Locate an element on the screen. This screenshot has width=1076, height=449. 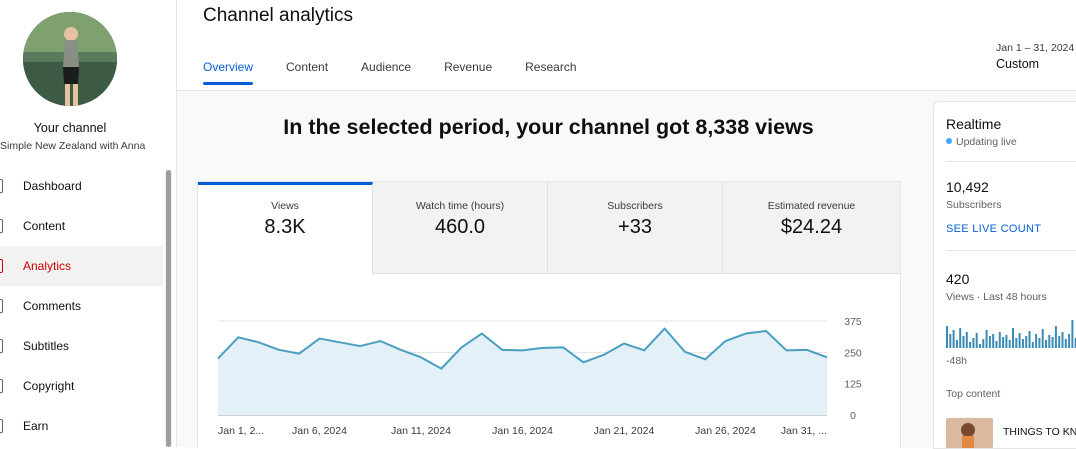
date-preset-select: Custom is located at coordinates (1018, 64).